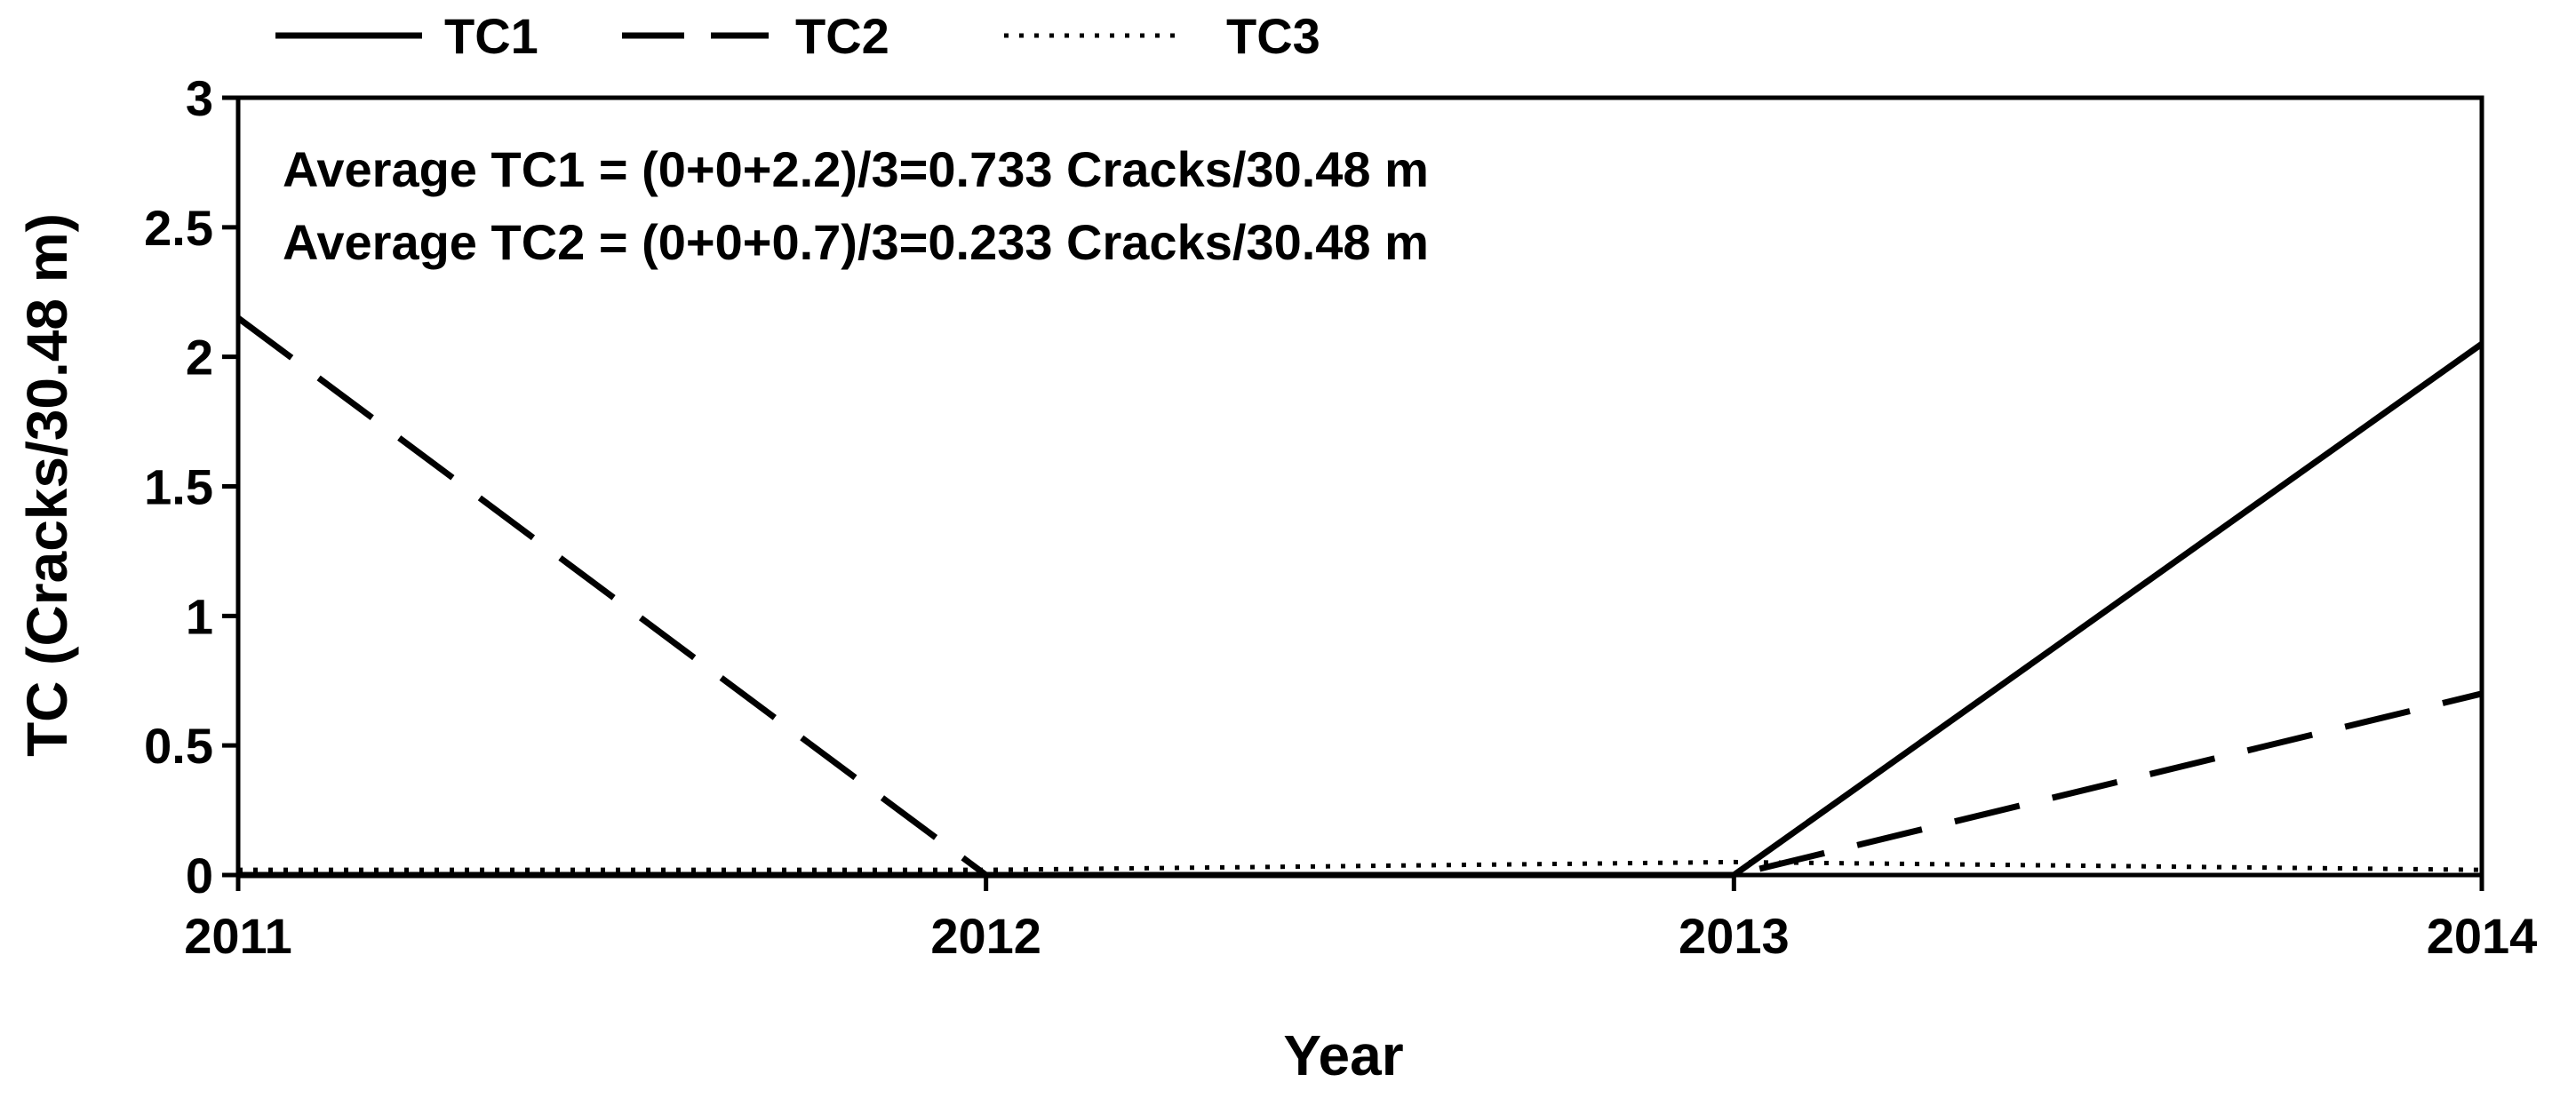 The image size is (2576, 1106). Describe the element at coordinates (178, 746) in the screenshot. I see `y-tick-label: 0.5` at that location.